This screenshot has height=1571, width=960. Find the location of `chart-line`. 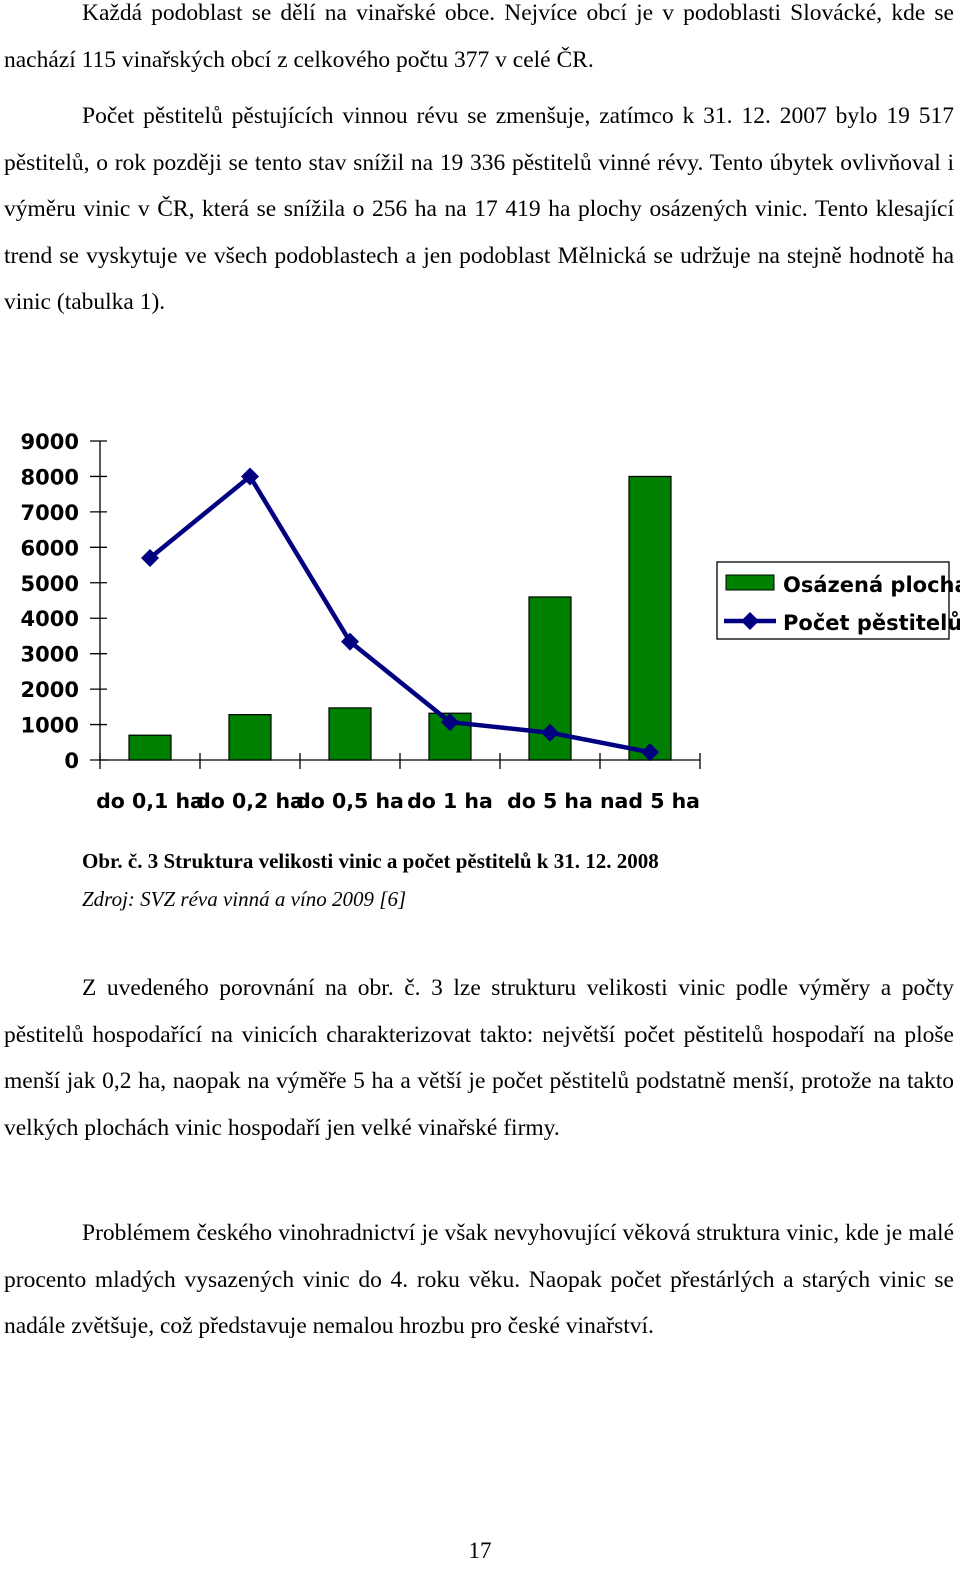

chart-line is located at coordinates (400, 614).